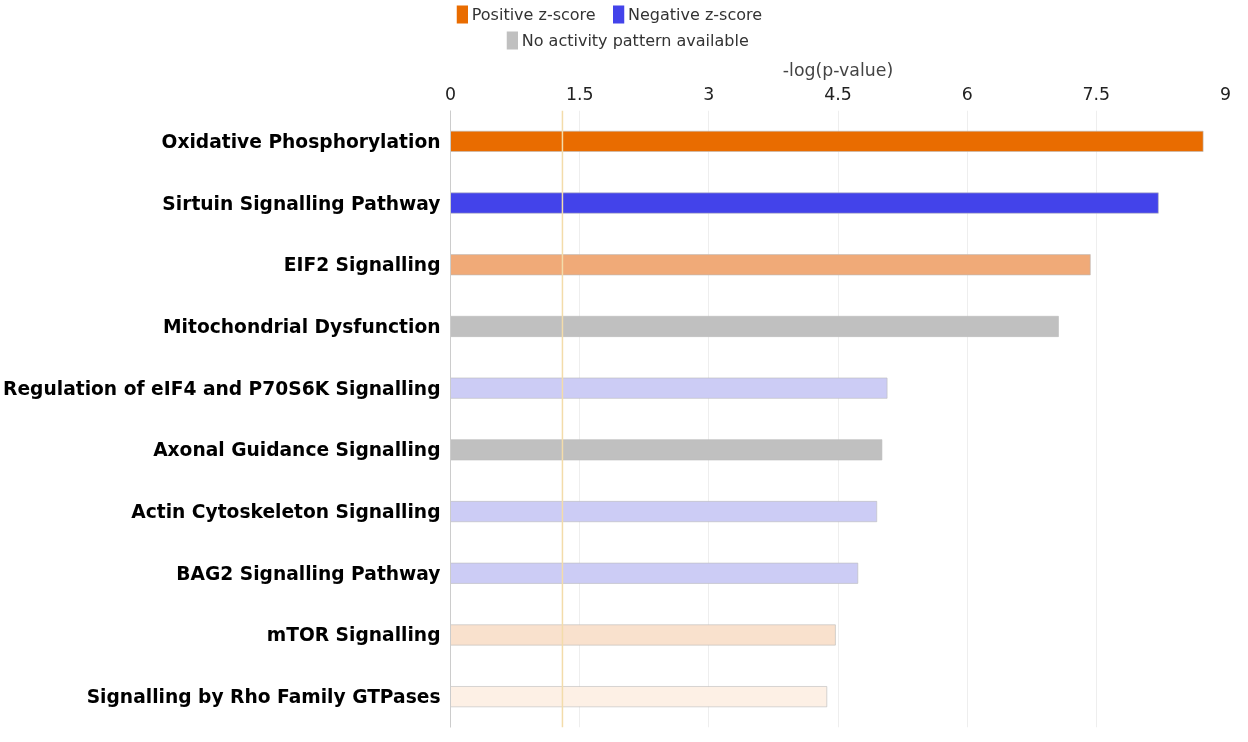 Image resolution: width=1248 pixels, height=742 pixels. Describe the element at coordinates (838, 69) in the screenshot. I see `x-axis-title: -log(p-value)` at that location.